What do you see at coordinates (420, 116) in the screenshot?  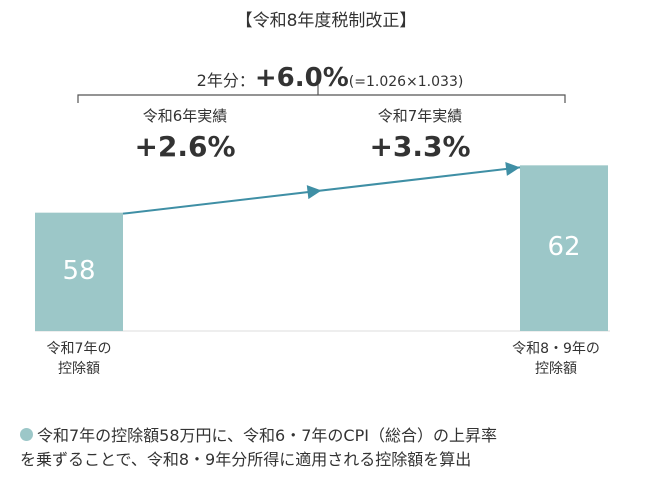 I see `growth-label: 令和7年実績` at bounding box center [420, 116].